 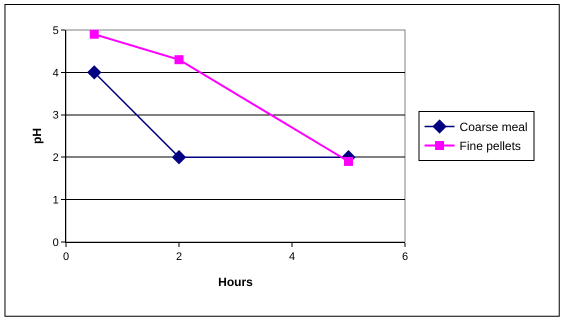 I want to click on y-tick-label: 3, so click(x=55, y=116).